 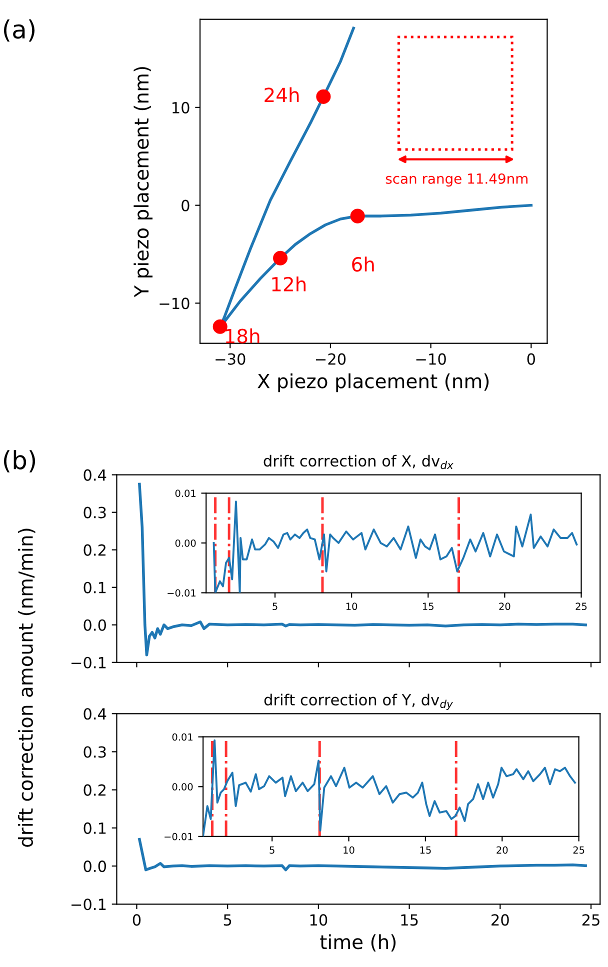 What do you see at coordinates (358, 702) in the screenshot?
I see `chart-title: drift correction of Y, dv$_{dy}$` at bounding box center [358, 702].